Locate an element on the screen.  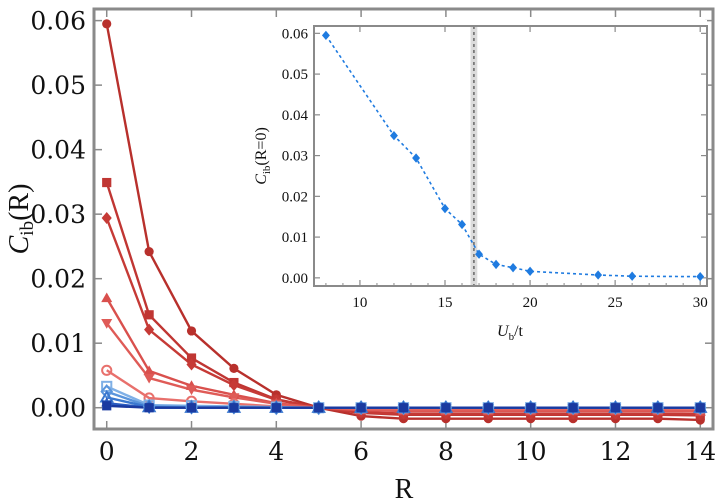
inset-x-axis-label: Ub/t is located at coordinates (510, 333).